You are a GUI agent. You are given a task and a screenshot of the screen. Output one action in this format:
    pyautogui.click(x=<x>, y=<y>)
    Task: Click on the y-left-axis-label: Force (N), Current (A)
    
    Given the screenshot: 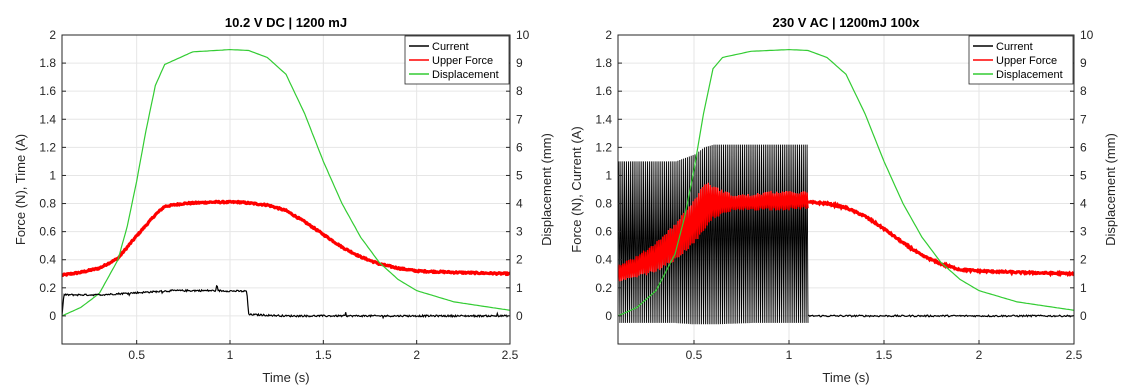 What is the action you would take?
    pyautogui.click(x=576, y=189)
    